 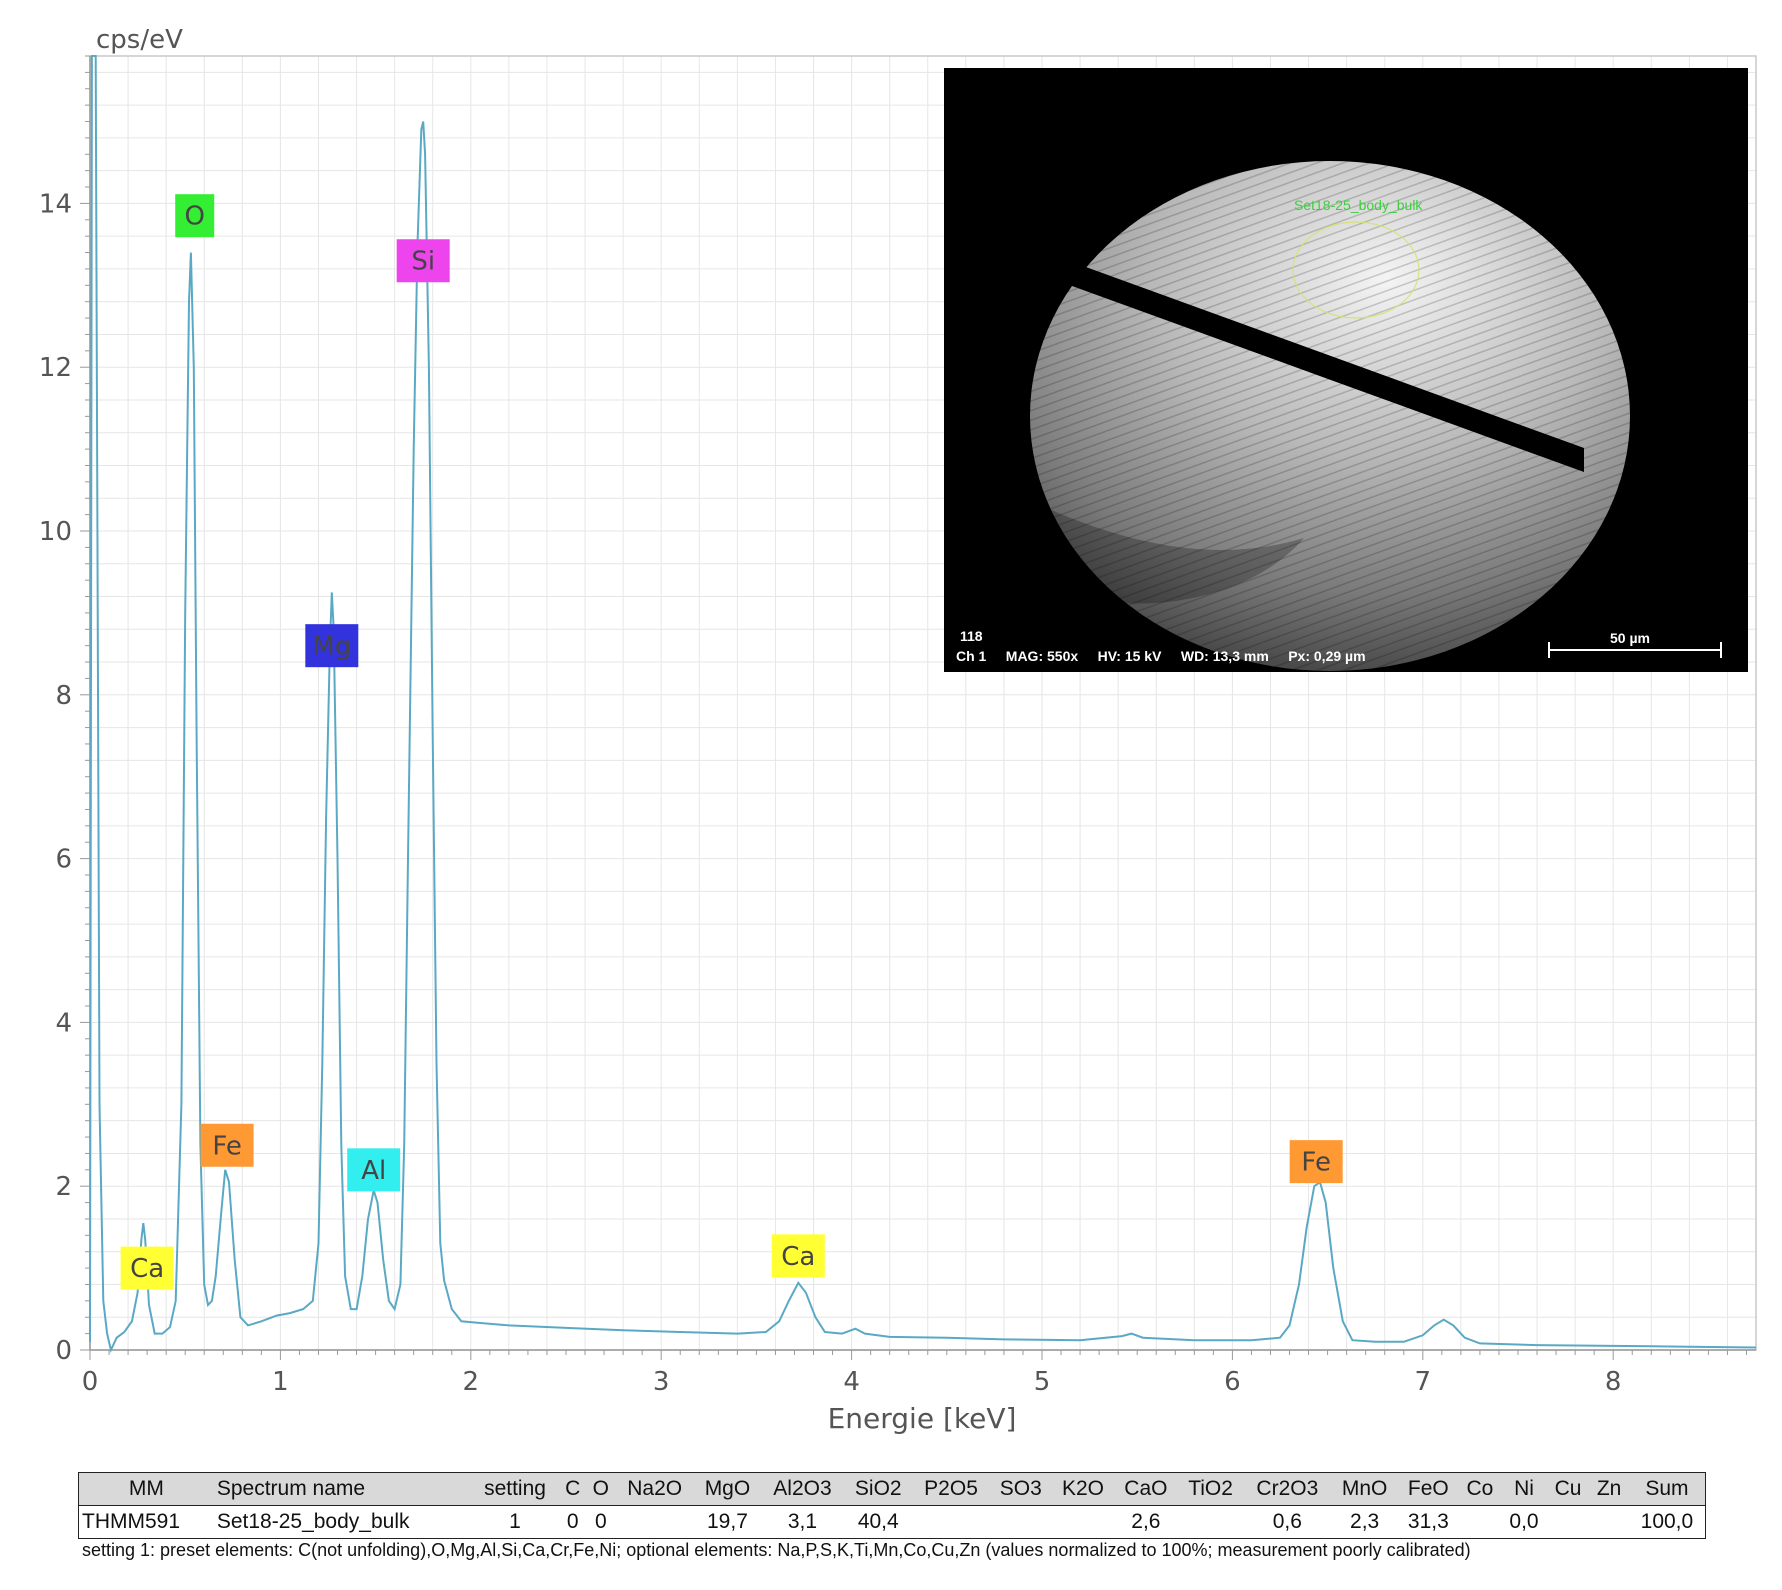 I want to click on peak-label-text: Mg, so click(x=331, y=647).